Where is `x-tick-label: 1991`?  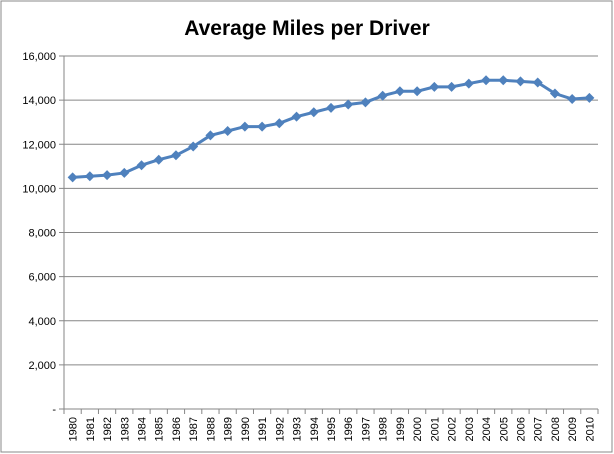
x-tick-label: 1991 is located at coordinates (263, 429).